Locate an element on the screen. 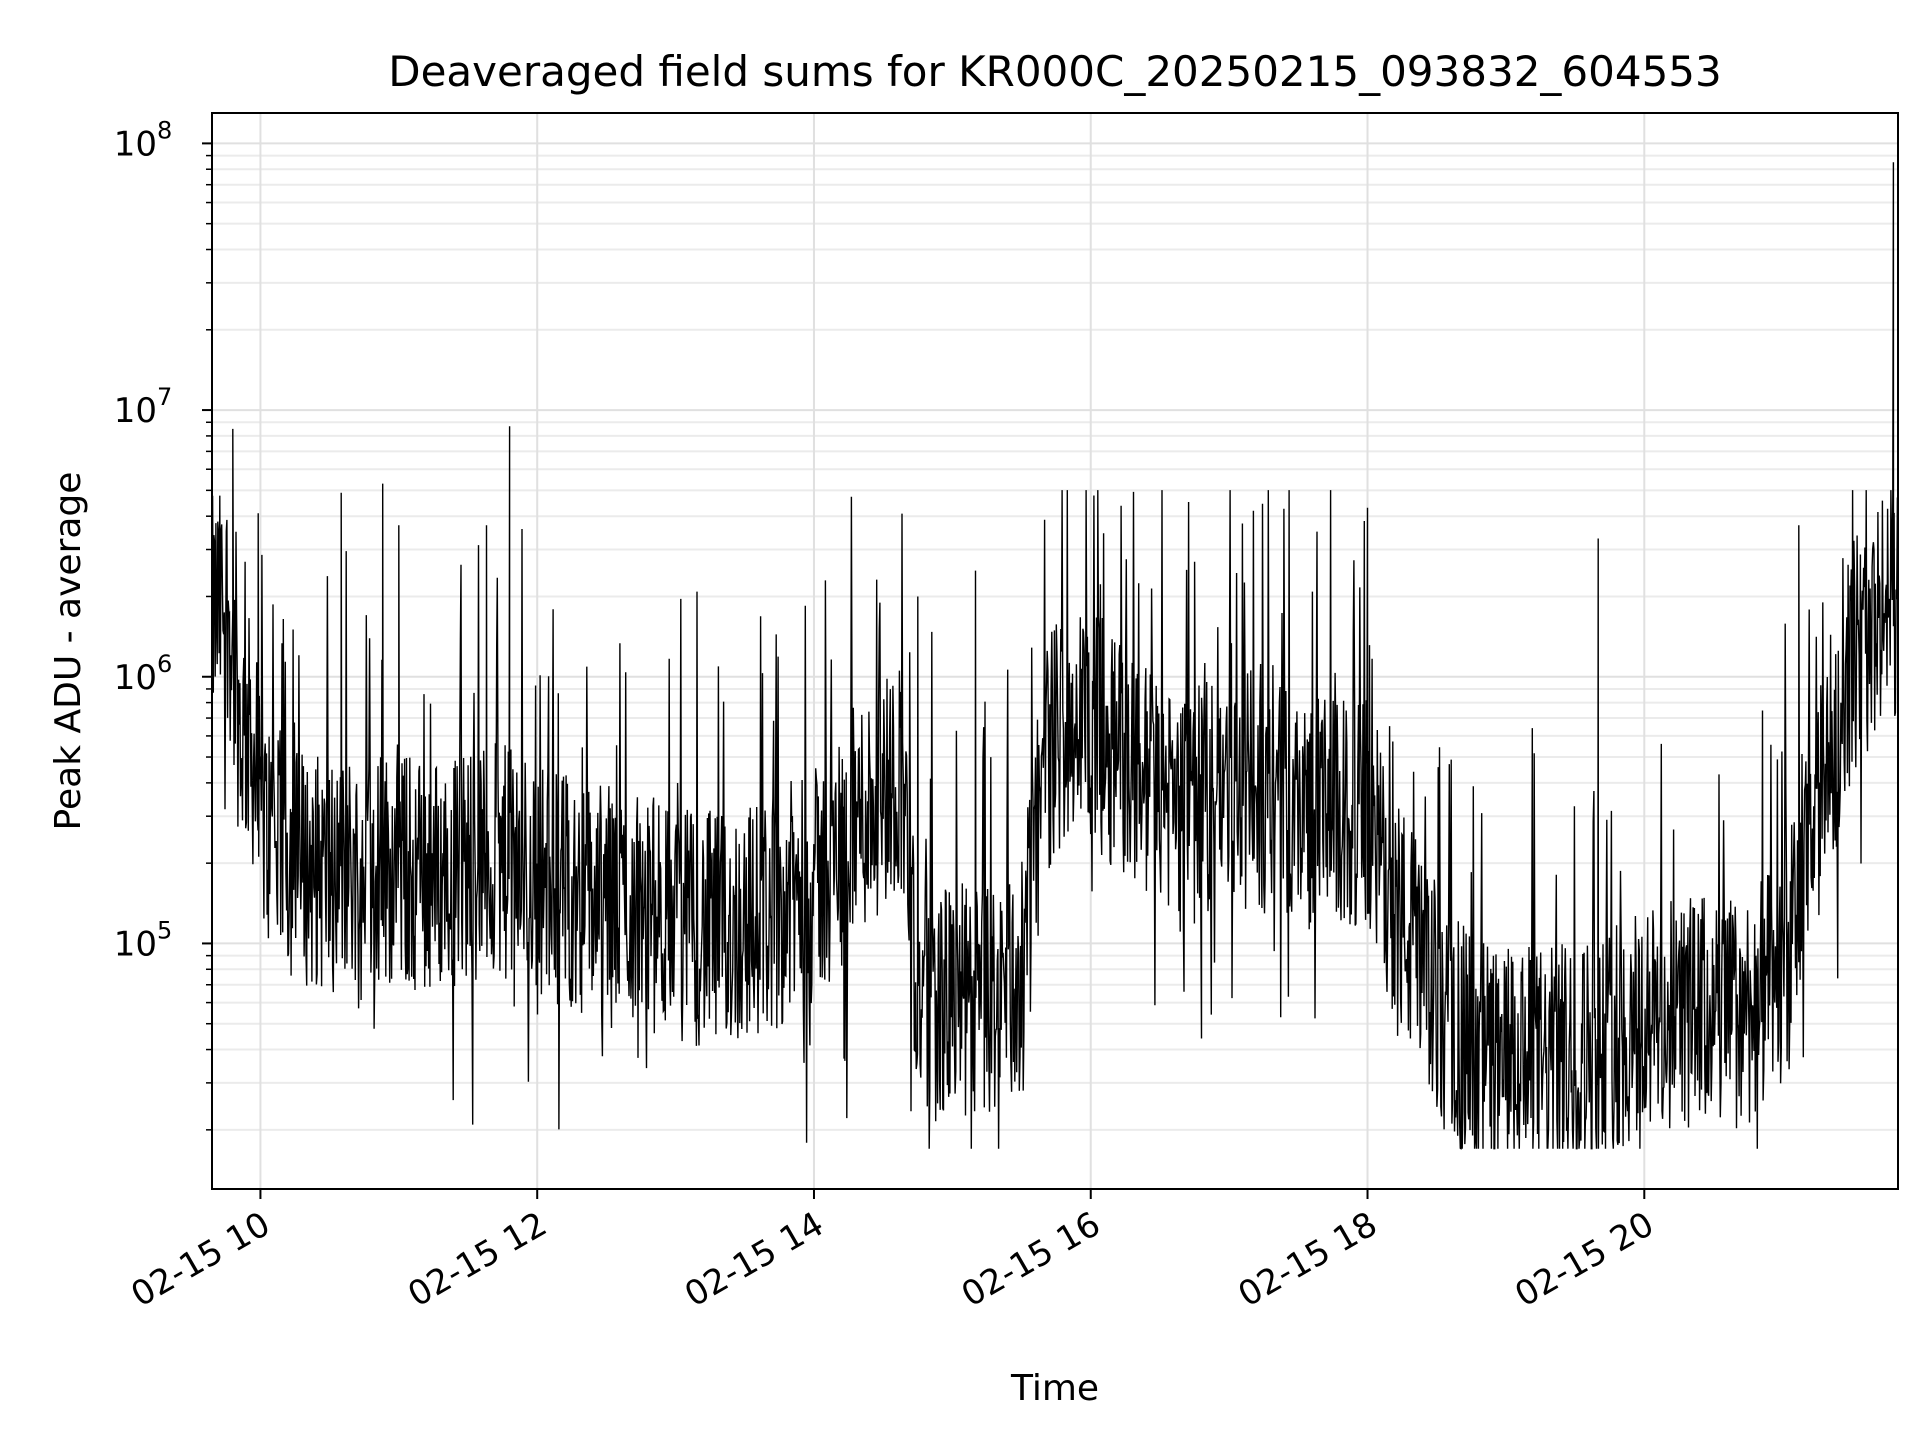  y-tick-exponent: 8 is located at coordinates (164, 130).